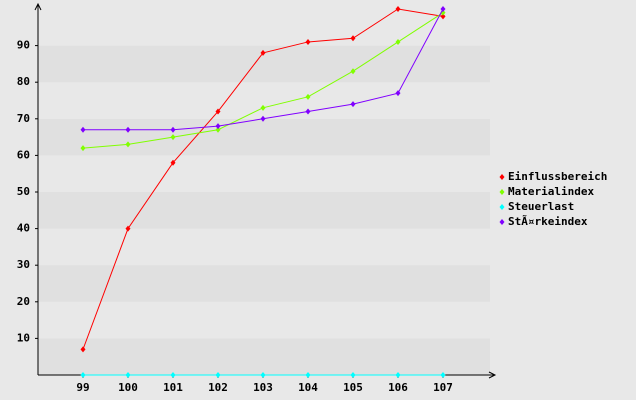  I want to click on y-axis-arrow, so click(38, 6).